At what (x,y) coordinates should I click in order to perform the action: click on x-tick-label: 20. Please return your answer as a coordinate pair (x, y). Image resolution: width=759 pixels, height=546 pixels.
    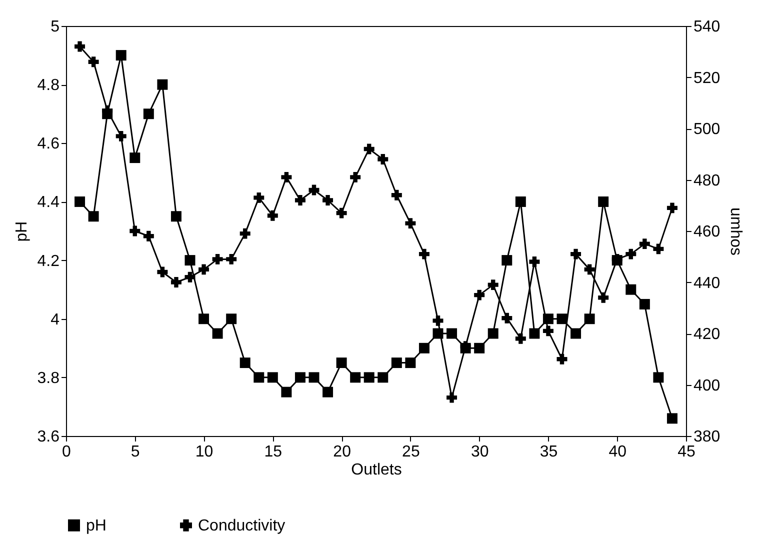
    Looking at the image, I should click on (342, 452).